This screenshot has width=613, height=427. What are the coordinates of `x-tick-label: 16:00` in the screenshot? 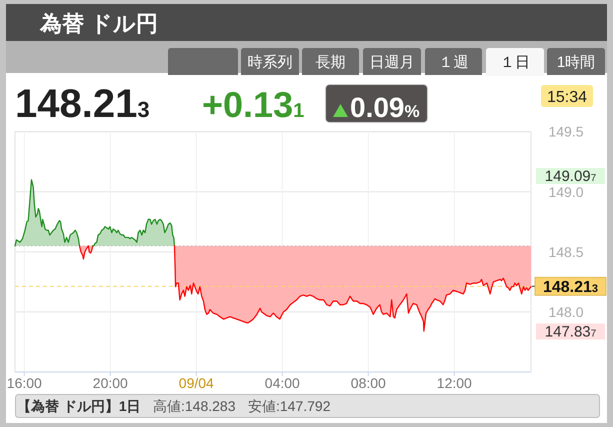 It's located at (24, 383).